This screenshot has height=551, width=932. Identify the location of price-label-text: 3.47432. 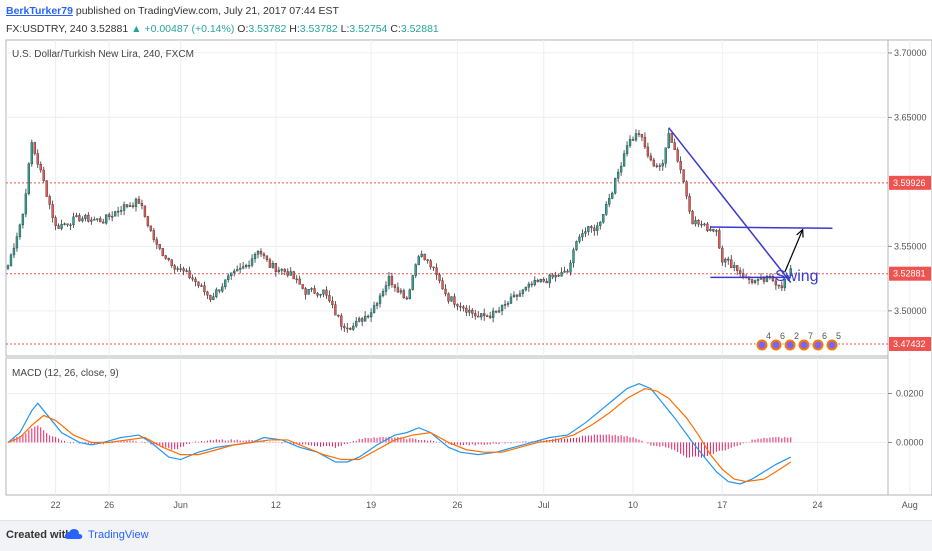
(909, 344).